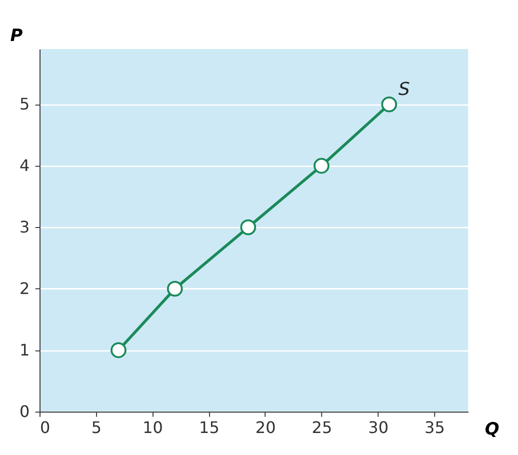  I want to click on y-tick-label: 3, so click(24, 226).